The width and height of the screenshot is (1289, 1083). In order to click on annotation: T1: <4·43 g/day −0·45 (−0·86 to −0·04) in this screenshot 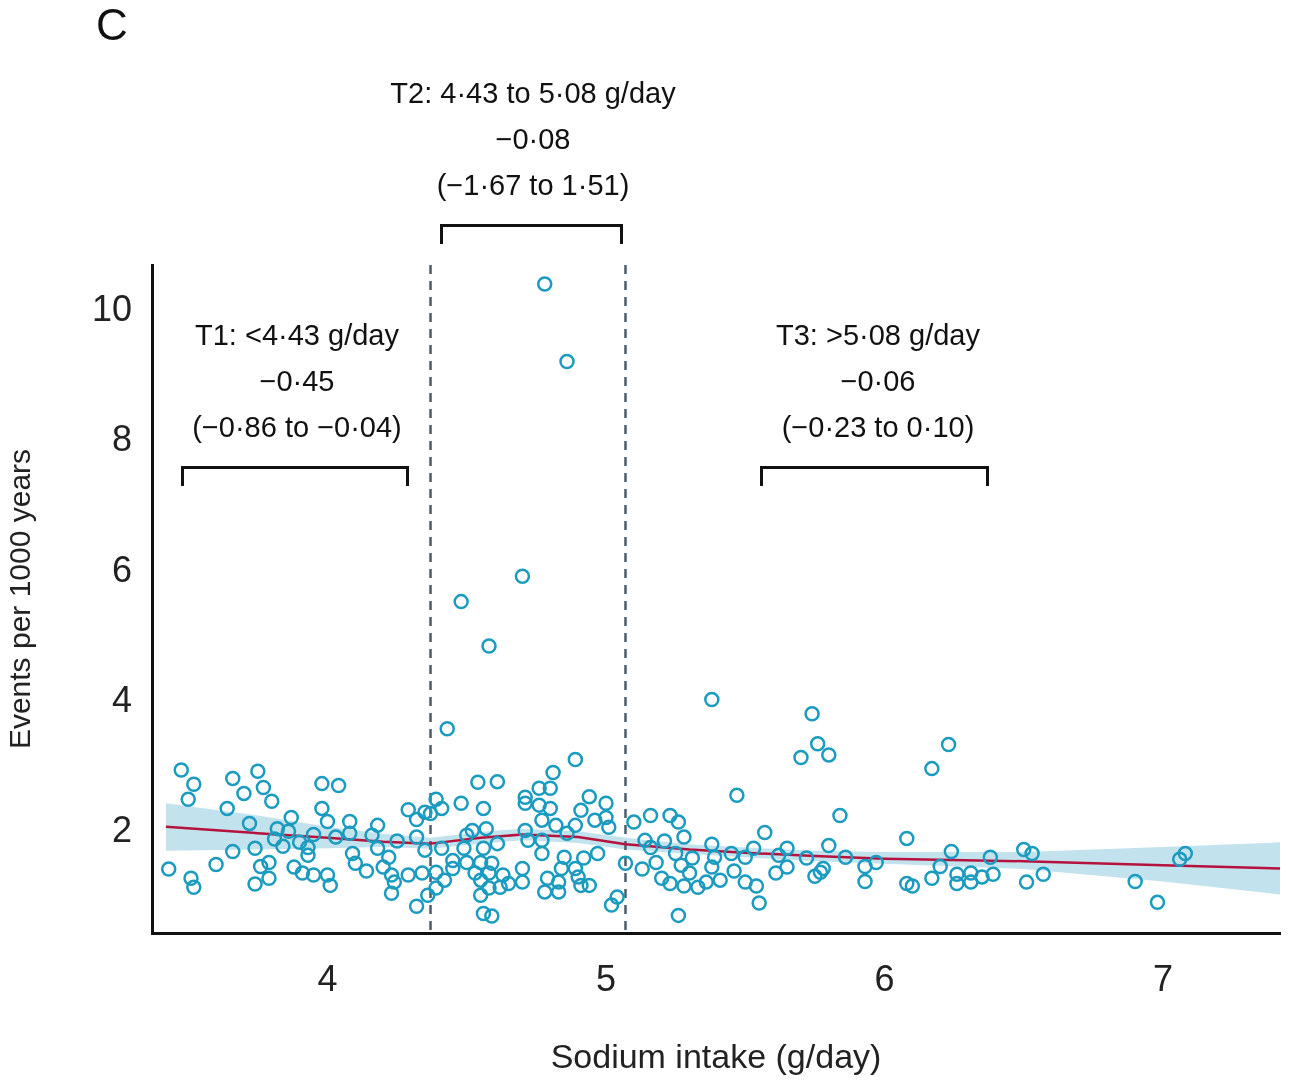, I will do `click(297, 381)`.